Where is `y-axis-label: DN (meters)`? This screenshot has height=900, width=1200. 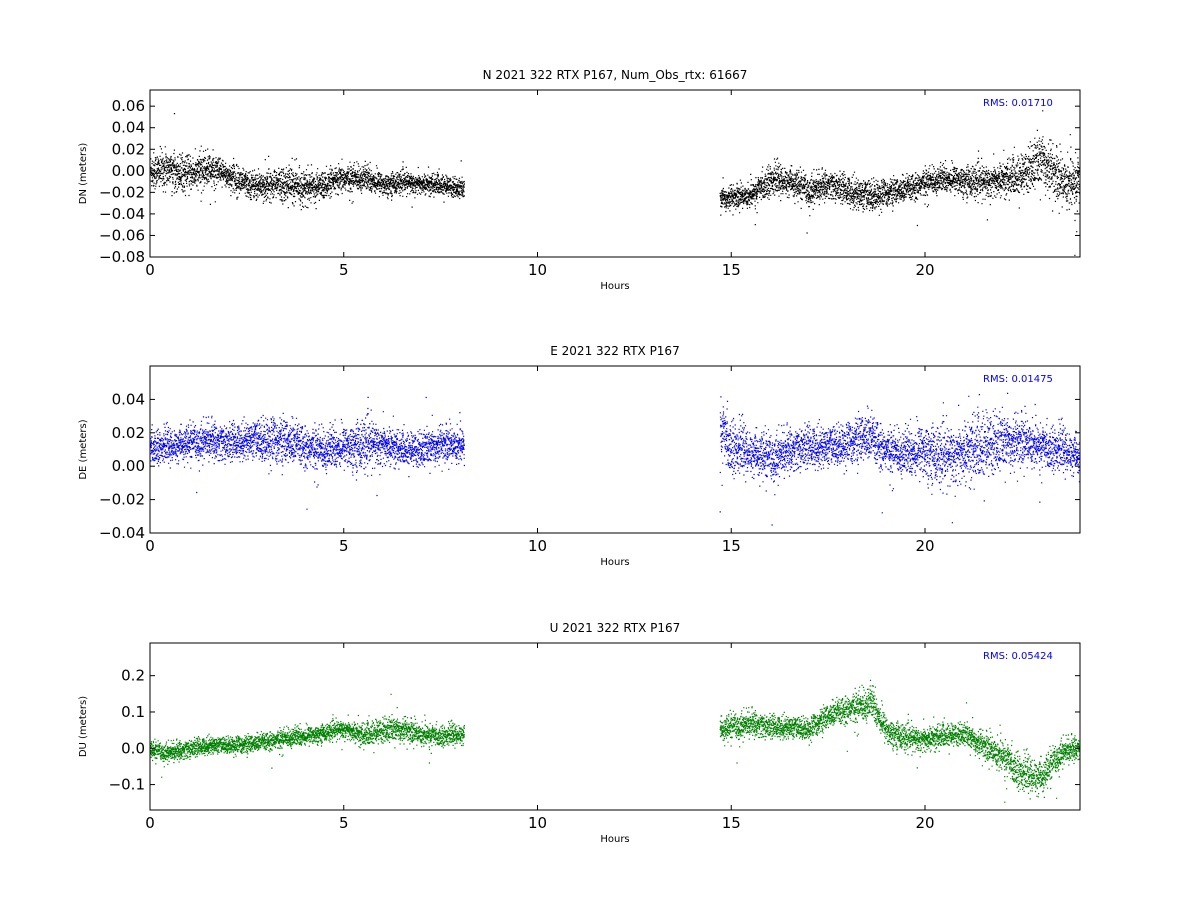
y-axis-label: DN (meters) is located at coordinates (83, 174).